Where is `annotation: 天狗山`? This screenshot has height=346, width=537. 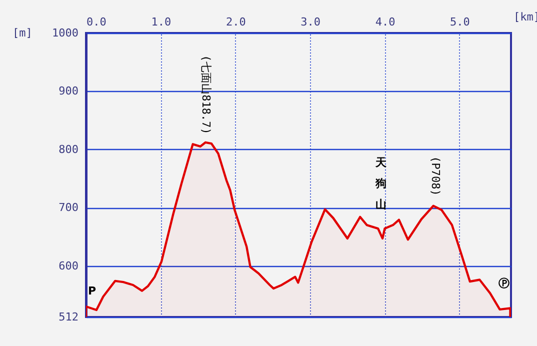
annotation: 天狗山 is located at coordinates (381, 183).